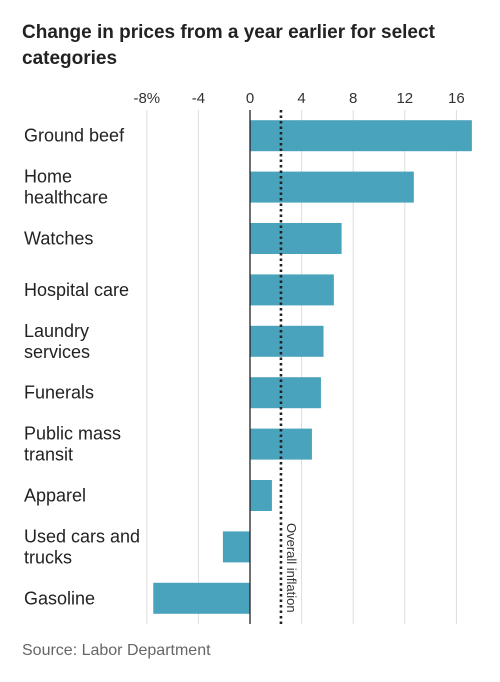 Image resolution: width=500 pixels, height=682 pixels. I want to click on category-label-line: trucks, so click(48, 557).